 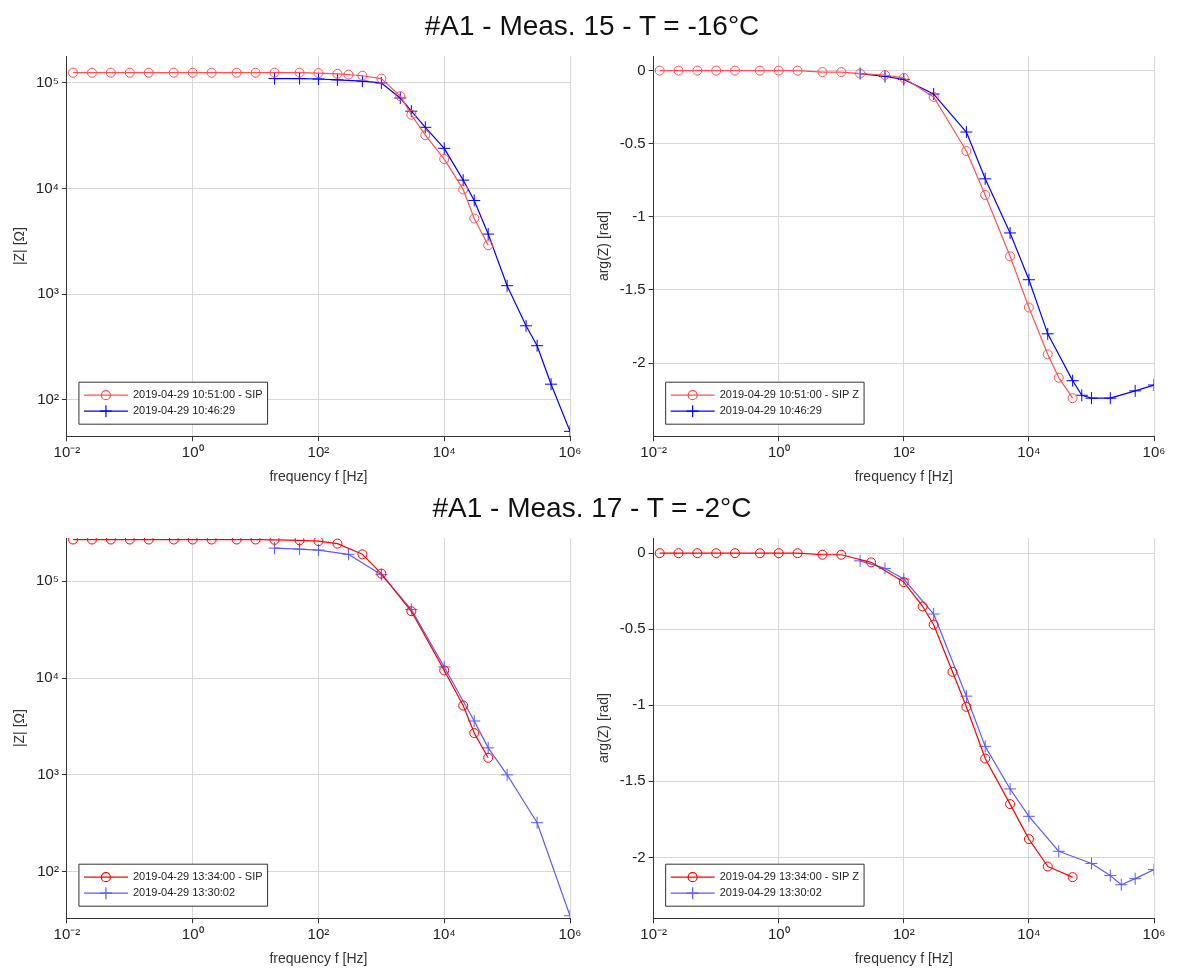 I want to click on legend-label: 2019-04-29 10:51:00 - SIP Z, so click(x=789, y=394).